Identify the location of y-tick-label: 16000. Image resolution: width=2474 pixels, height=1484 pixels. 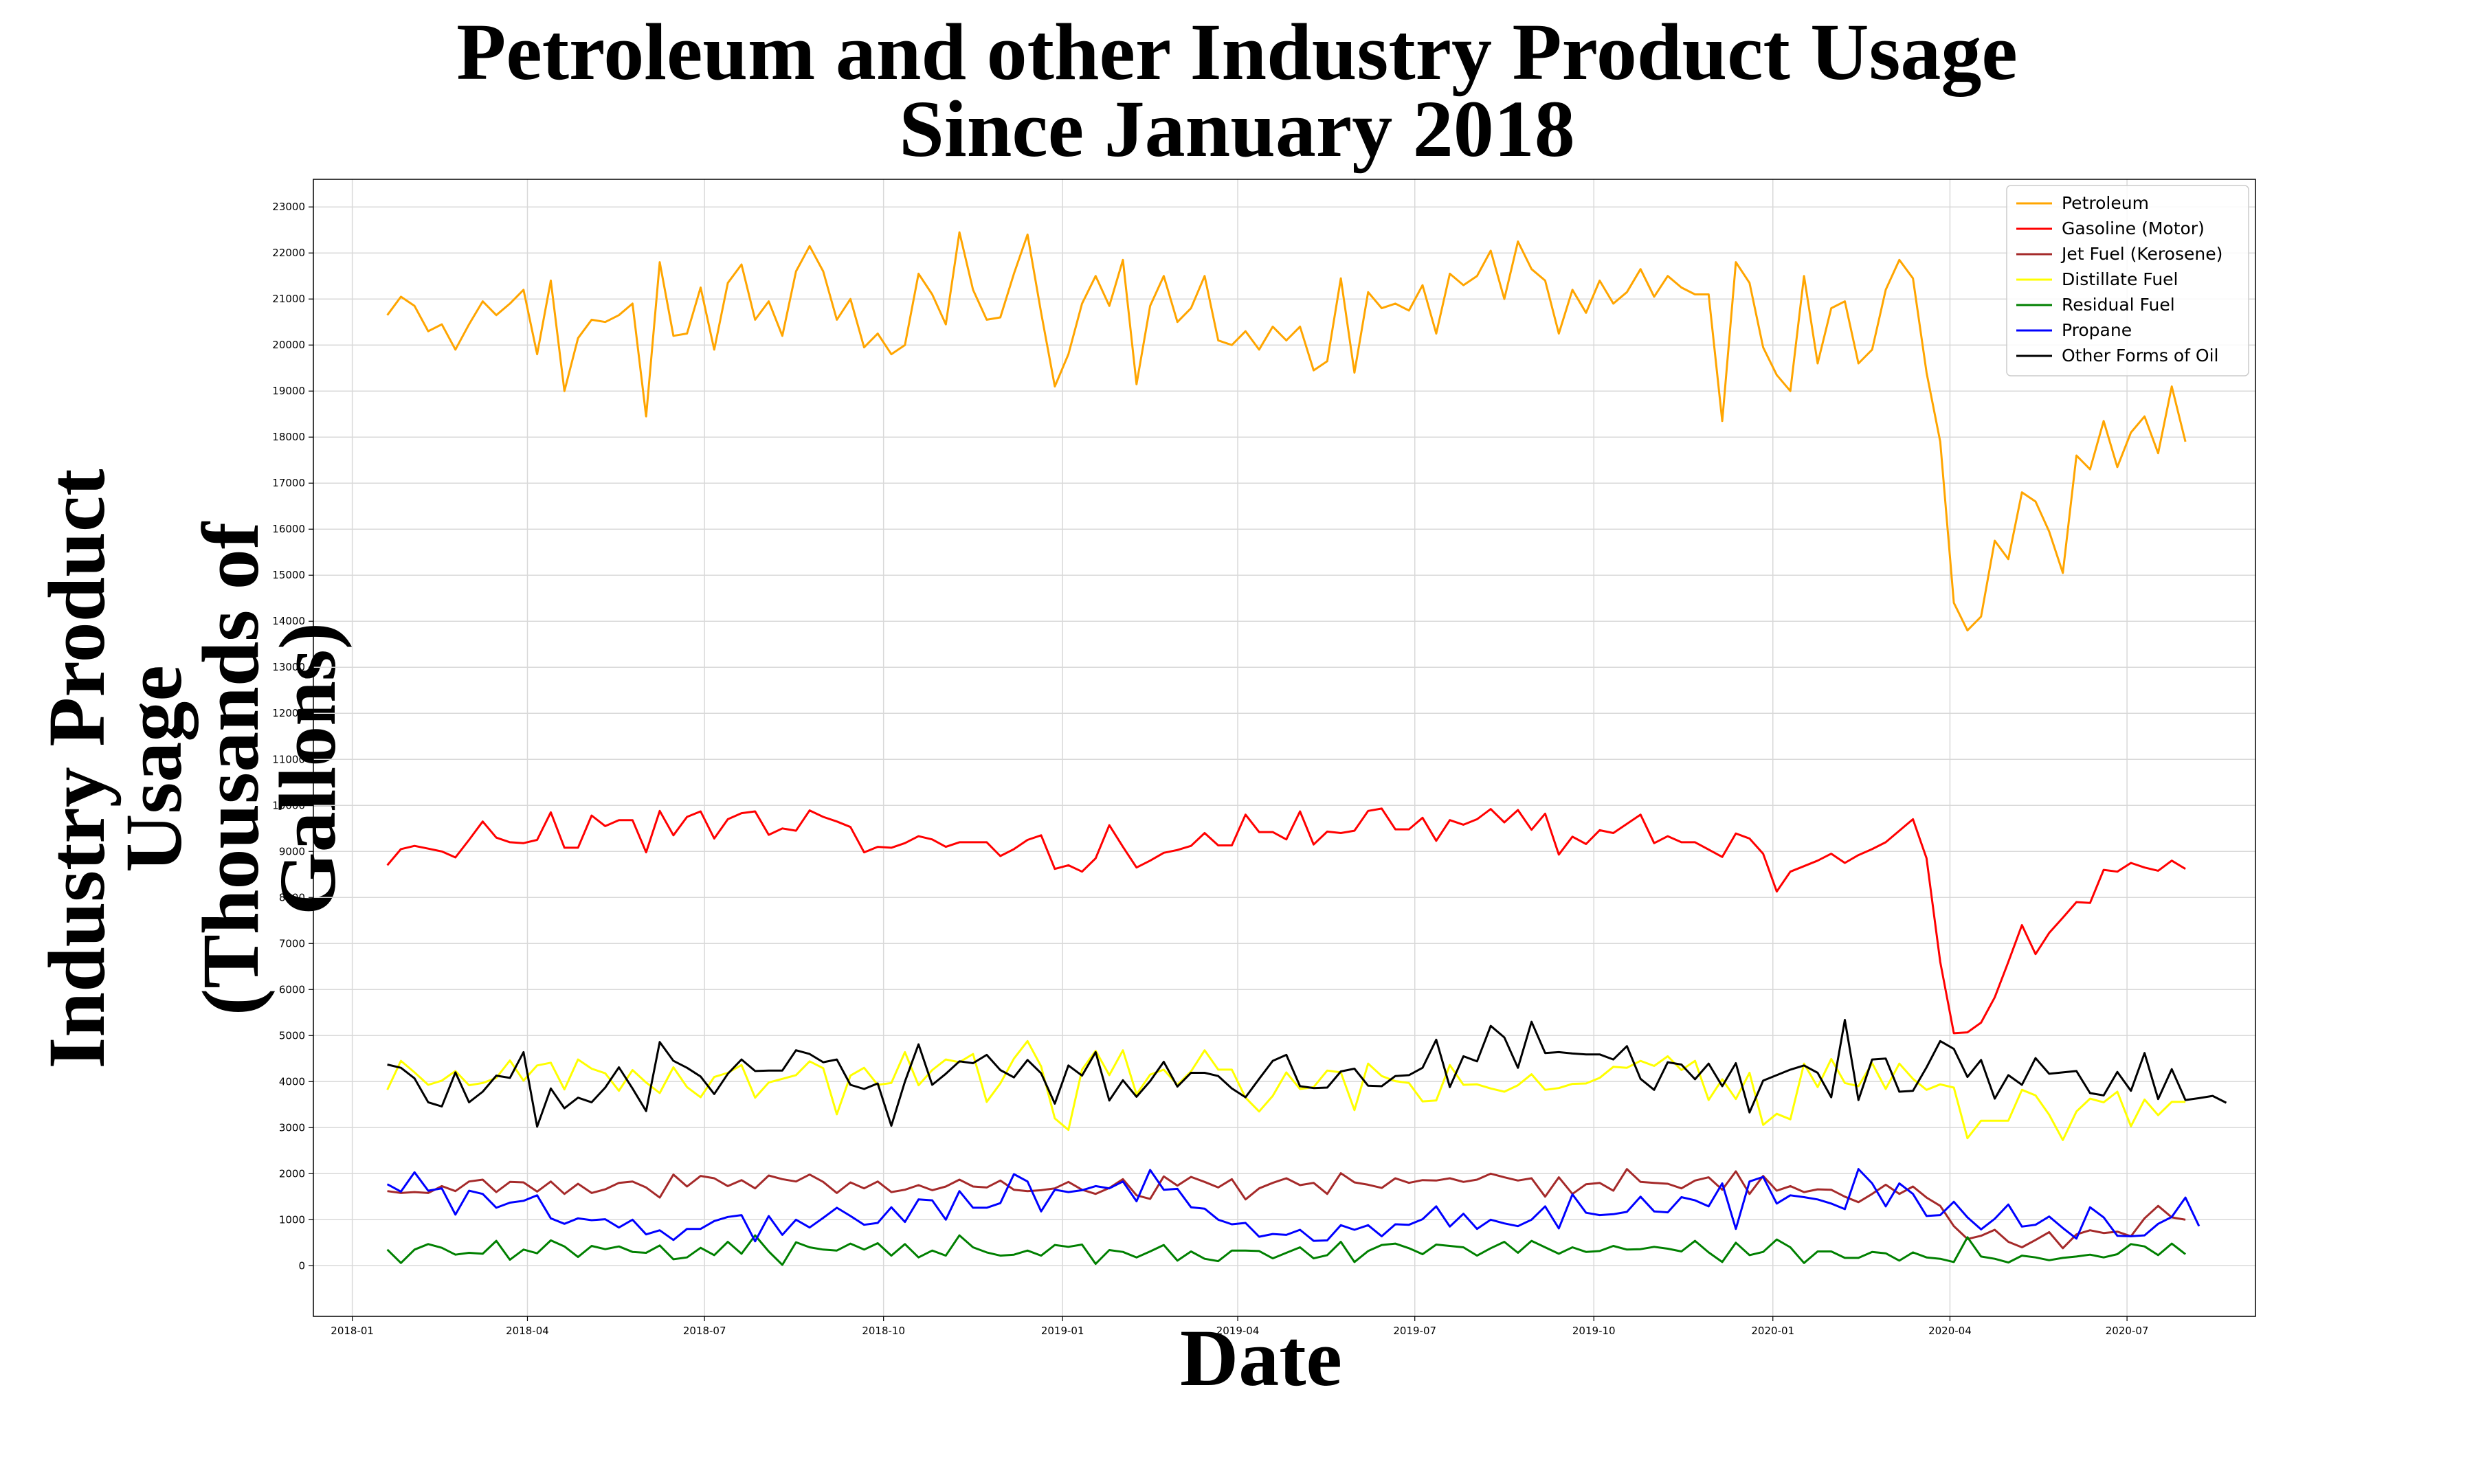
(288, 529).